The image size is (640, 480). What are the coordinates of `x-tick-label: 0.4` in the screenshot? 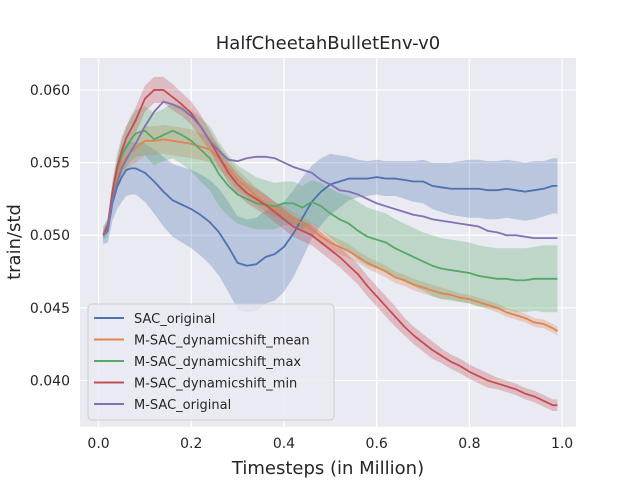 It's located at (284, 444).